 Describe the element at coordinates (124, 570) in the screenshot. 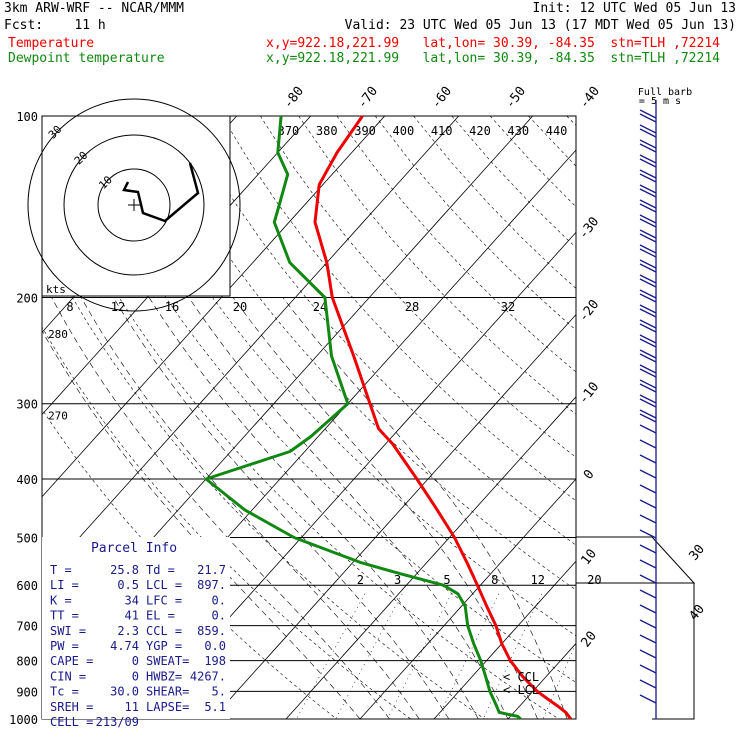

I see `parcel-info-value: 25.8` at that location.